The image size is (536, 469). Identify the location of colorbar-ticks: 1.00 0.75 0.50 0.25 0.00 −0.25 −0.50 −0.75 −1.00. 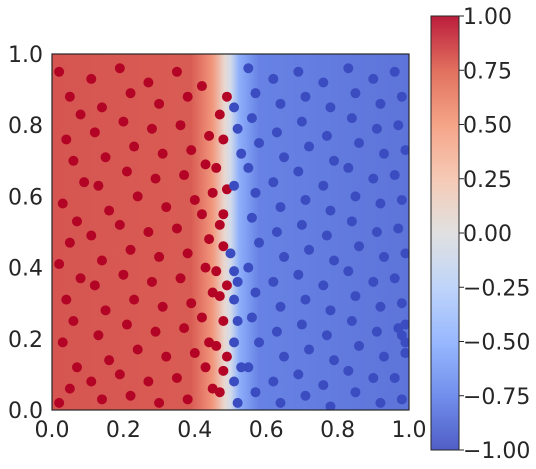
(494, 234).